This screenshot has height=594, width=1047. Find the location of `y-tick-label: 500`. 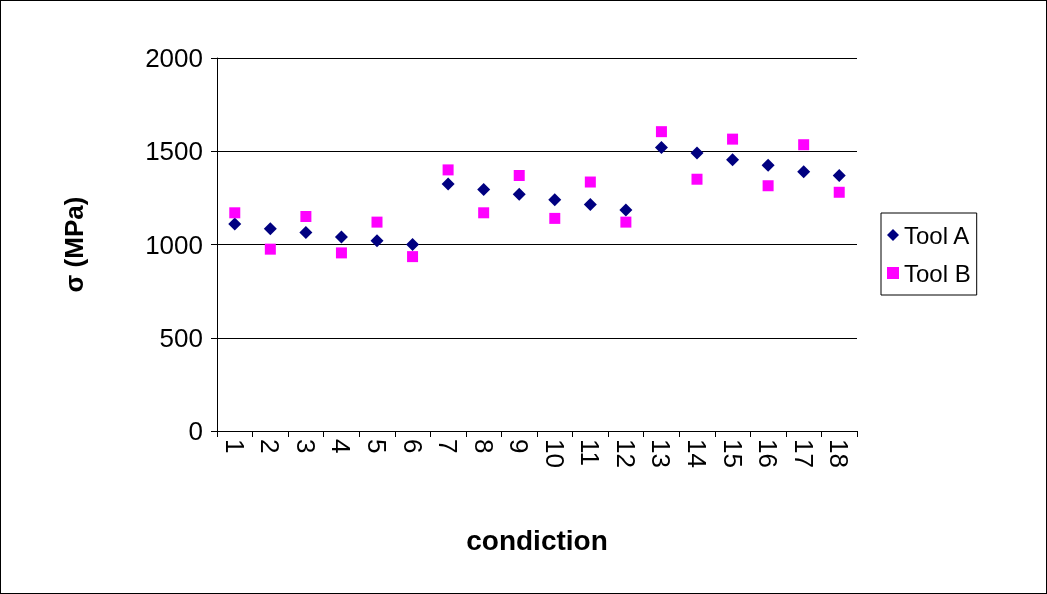

y-tick-label: 500 is located at coordinates (181, 337).